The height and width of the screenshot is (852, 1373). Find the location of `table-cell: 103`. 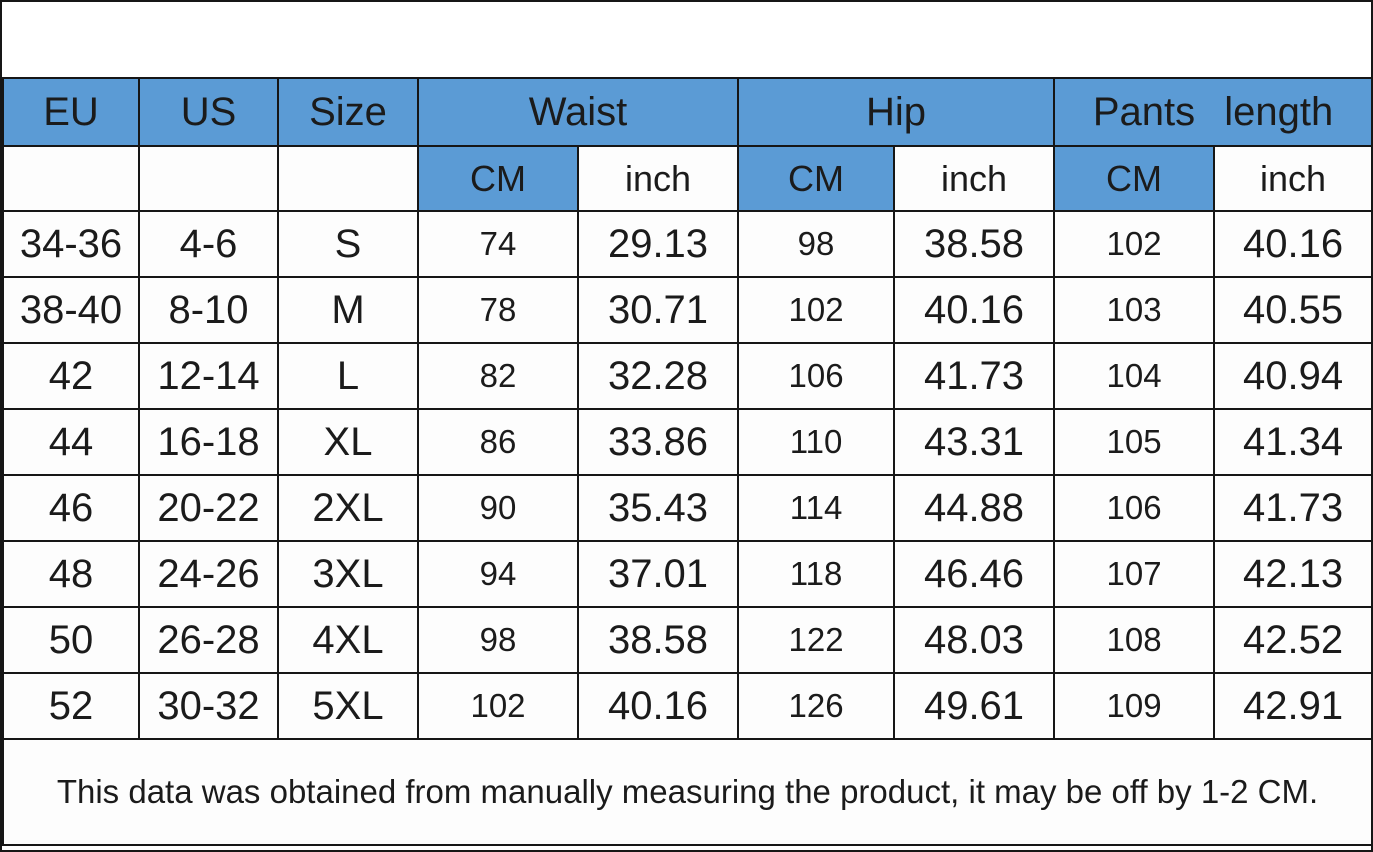

table-cell: 103 is located at coordinates (1134, 310).